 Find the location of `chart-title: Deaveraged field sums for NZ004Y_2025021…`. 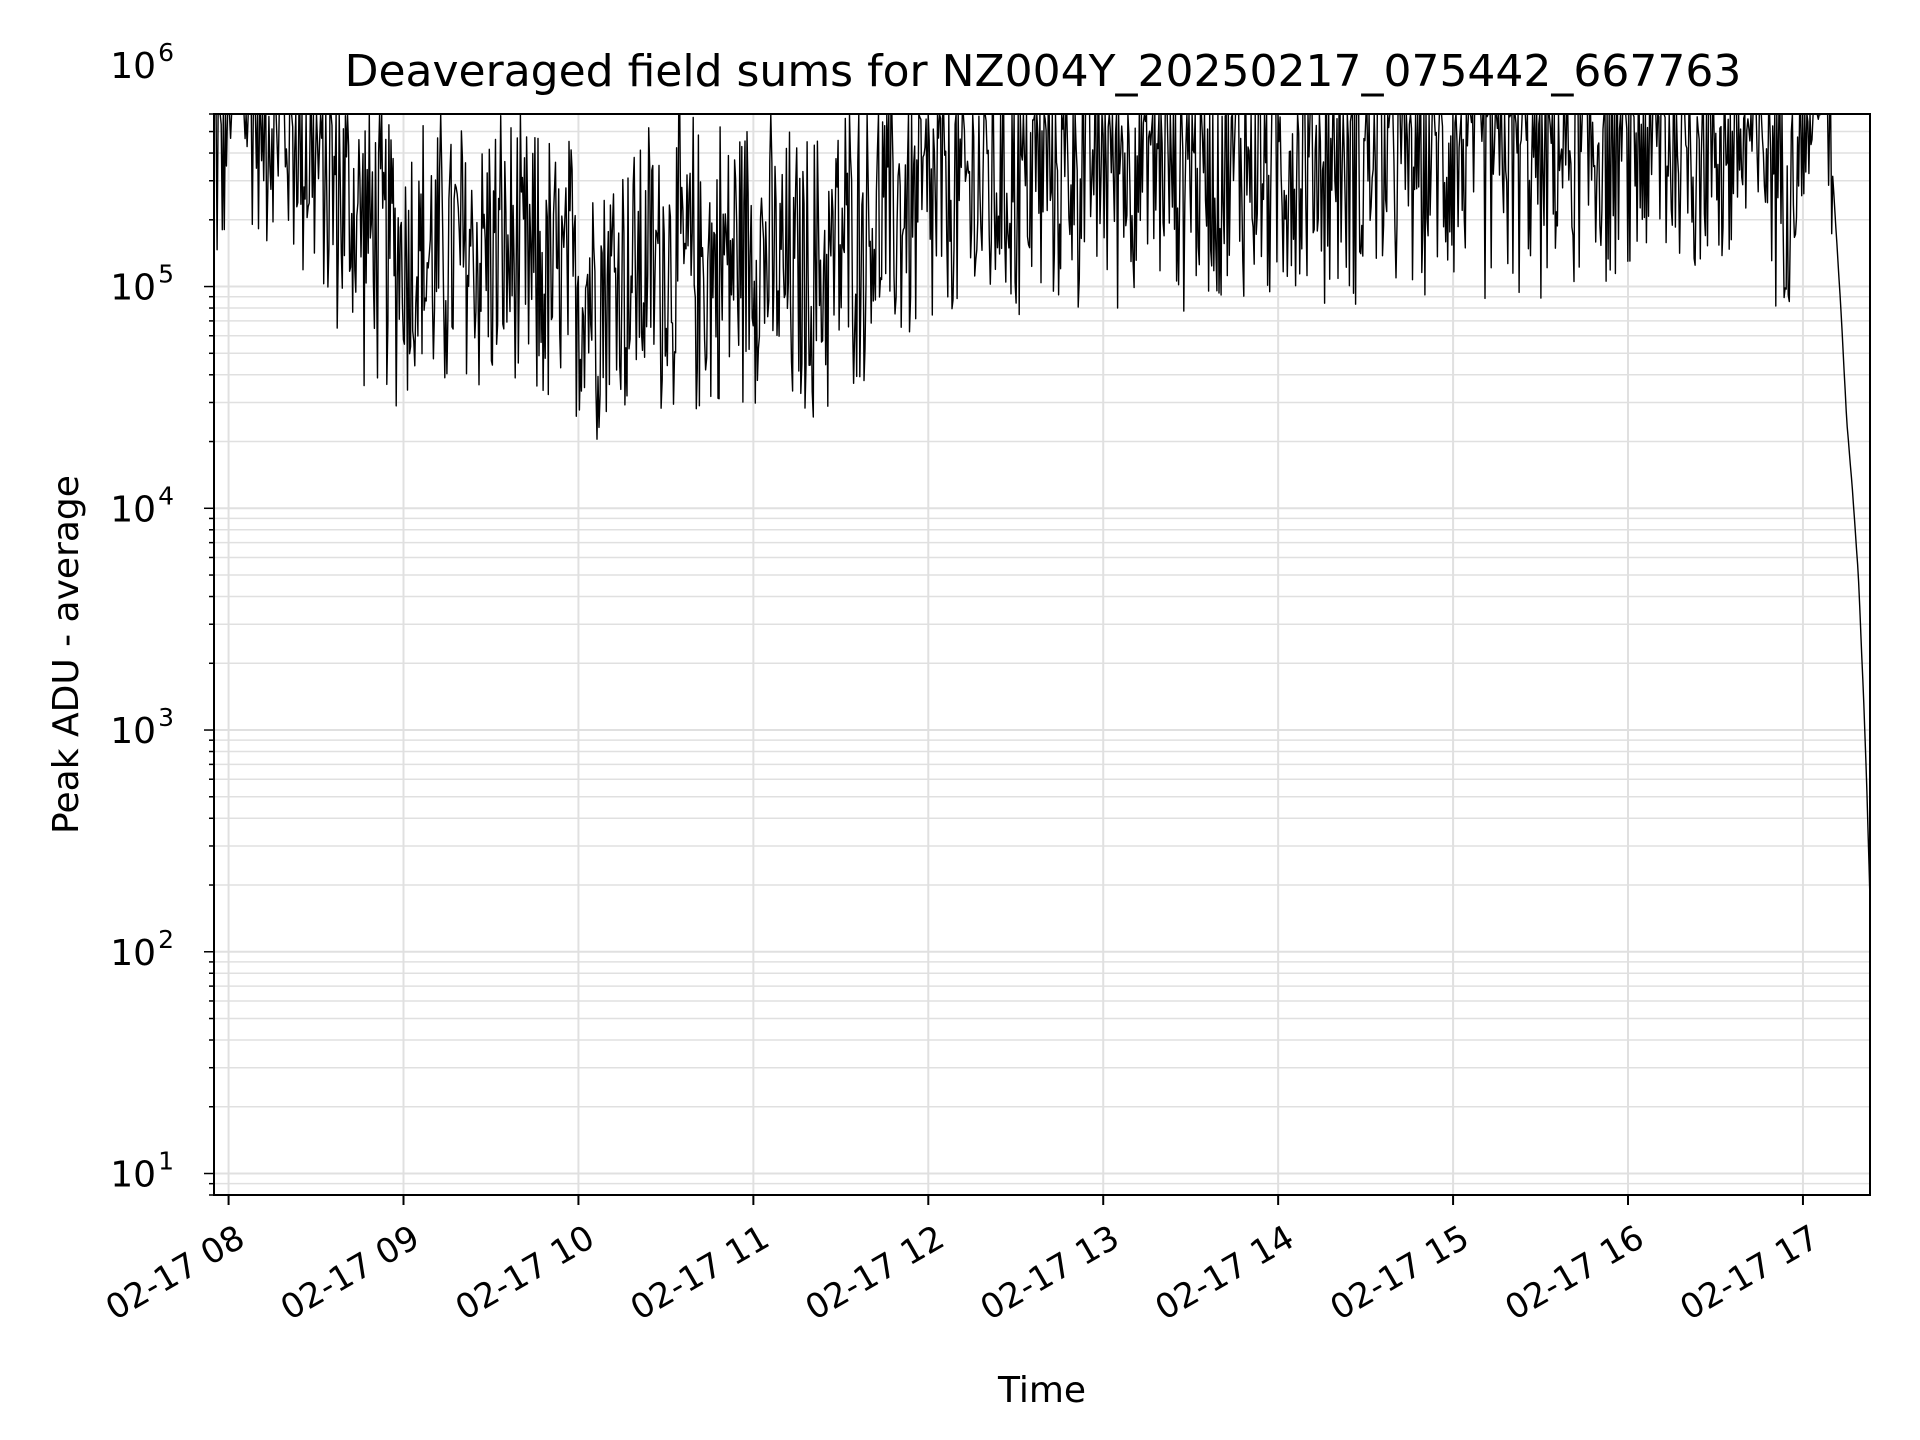

chart-title: Deaveraged field sums for NZ004Y_2025021… is located at coordinates (1043, 71).